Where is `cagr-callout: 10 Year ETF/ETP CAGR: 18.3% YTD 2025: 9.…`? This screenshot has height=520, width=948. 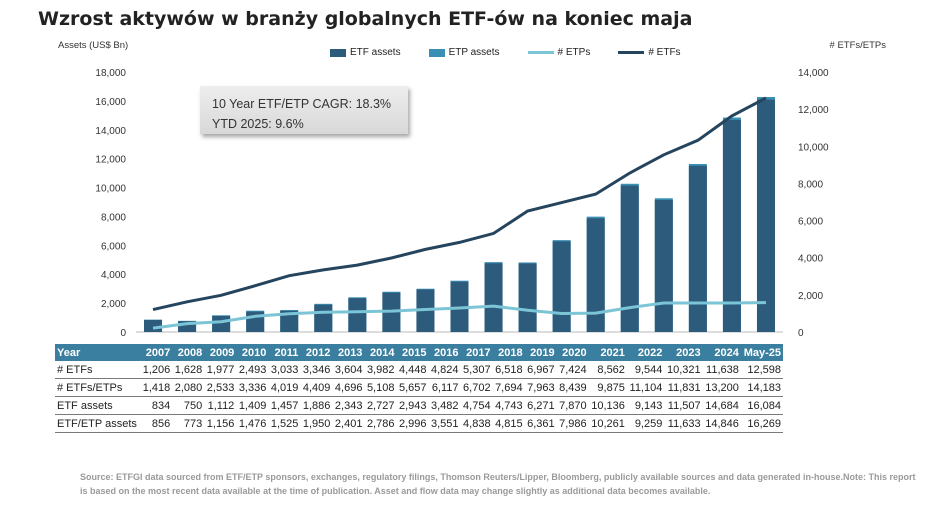
cagr-callout: 10 Year ETF/ETP CAGR: 18.3% YTD 2025: 9.… is located at coordinates (304, 110).